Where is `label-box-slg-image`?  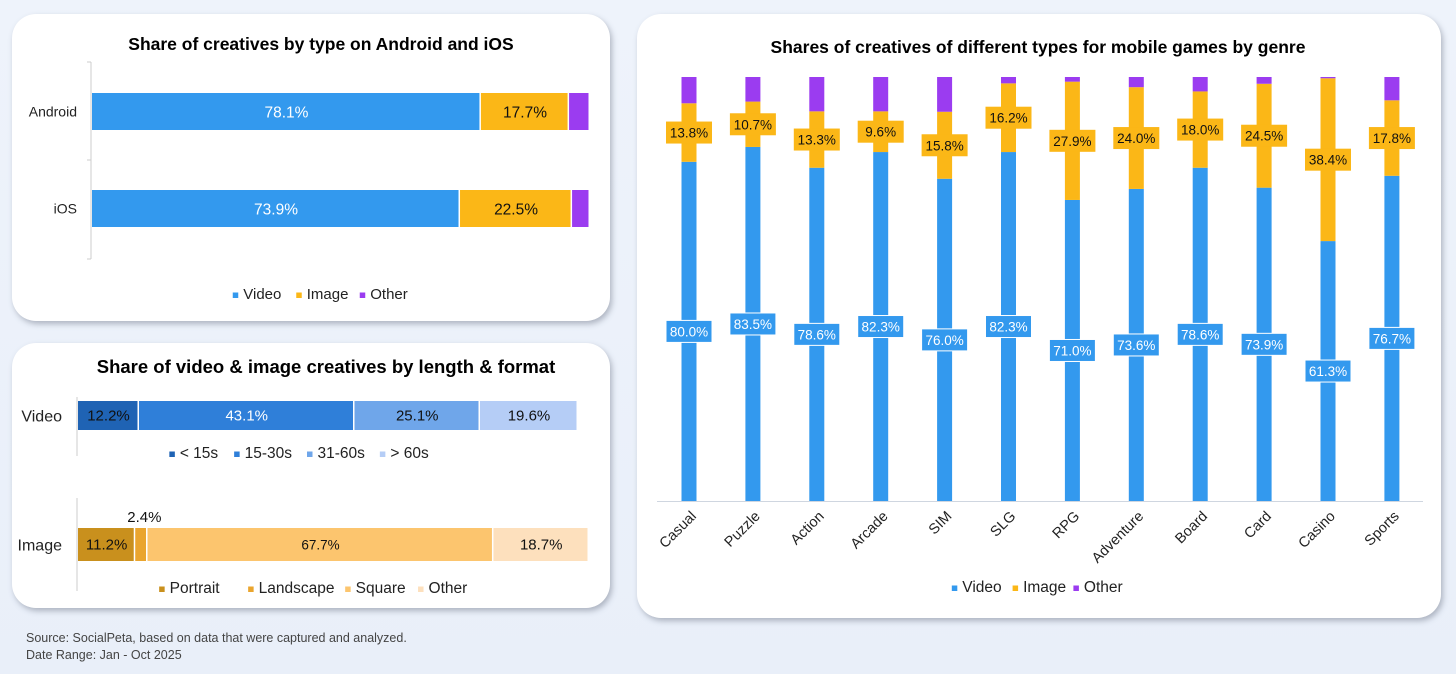 label-box-slg-image is located at coordinates (1008, 117).